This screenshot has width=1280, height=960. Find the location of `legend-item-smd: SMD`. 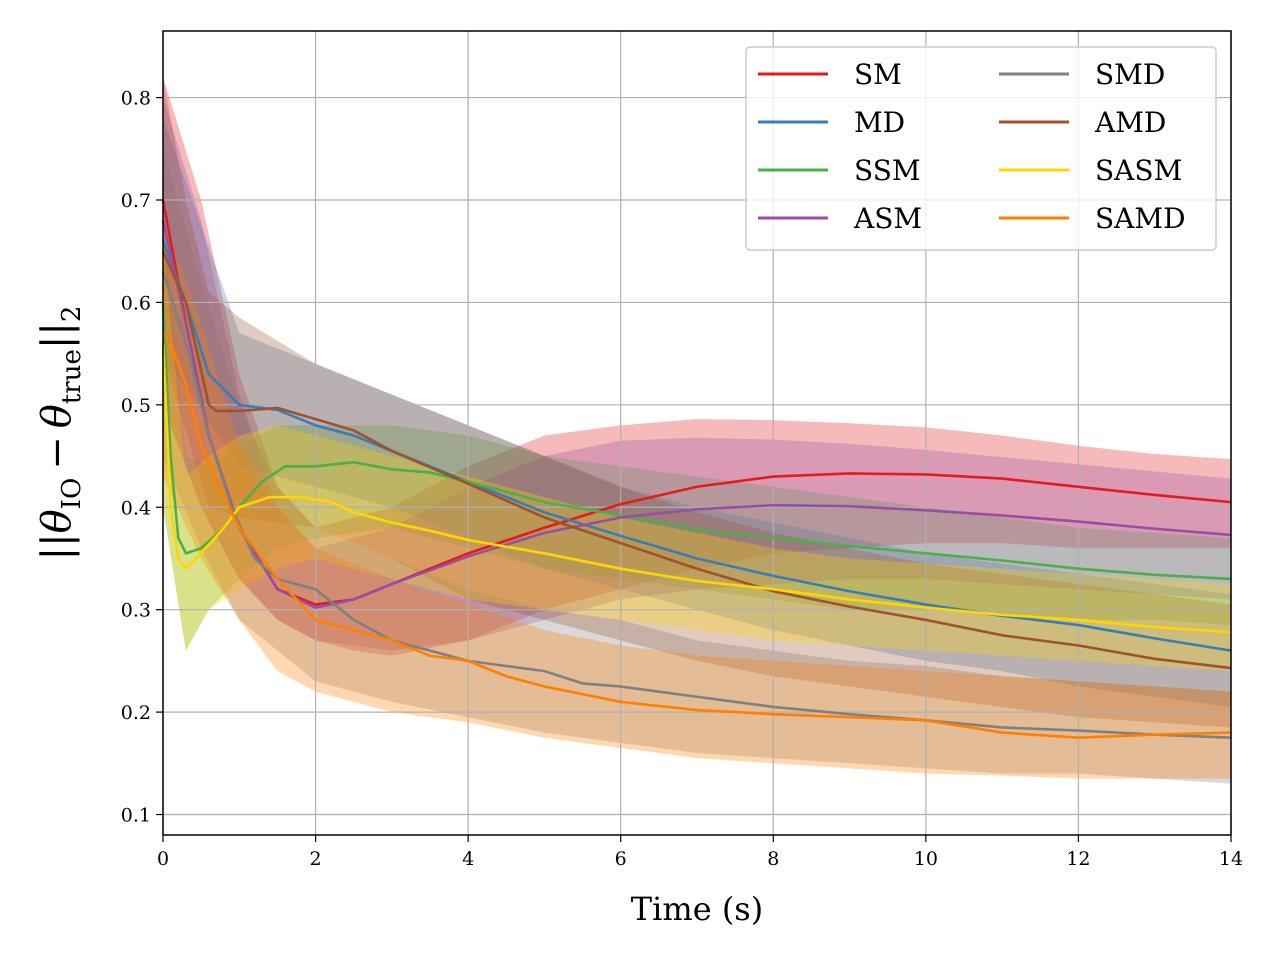

legend-item-smd: SMD is located at coordinates (1082, 74).